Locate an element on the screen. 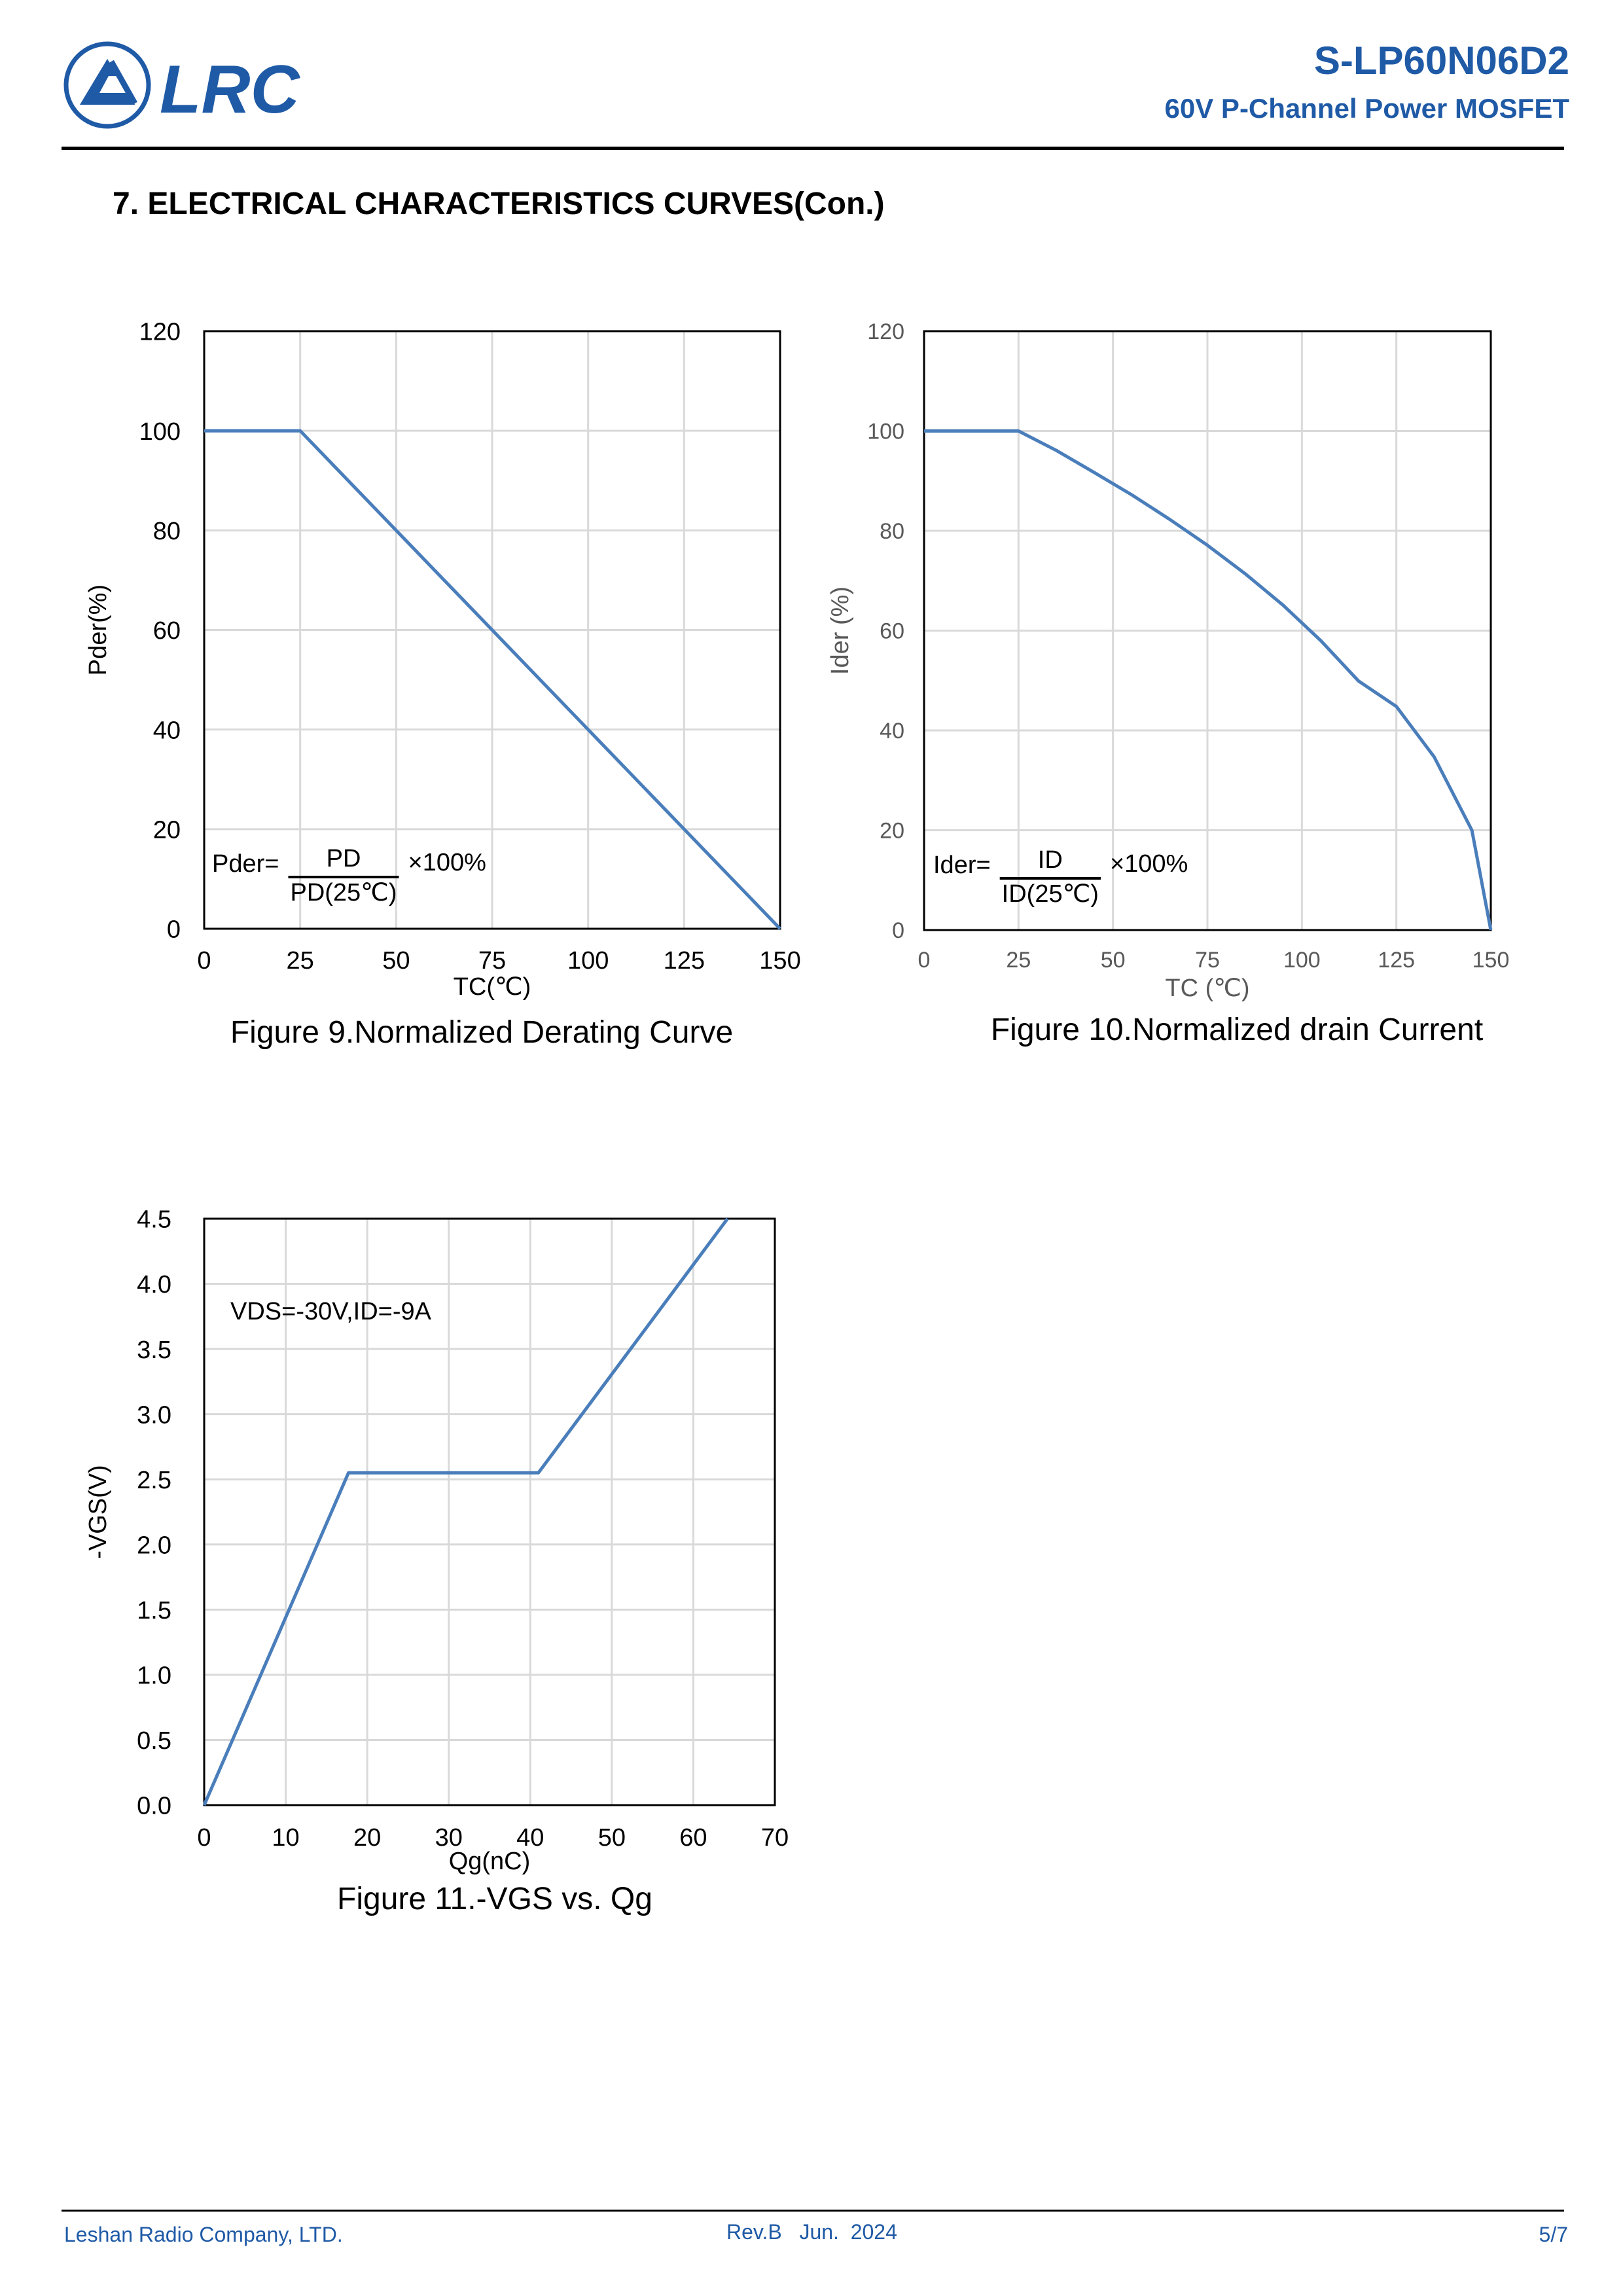 Image resolution: width=1623 pixels, height=2296 pixels. y-axis-label: Ider (%) is located at coordinates (840, 630).